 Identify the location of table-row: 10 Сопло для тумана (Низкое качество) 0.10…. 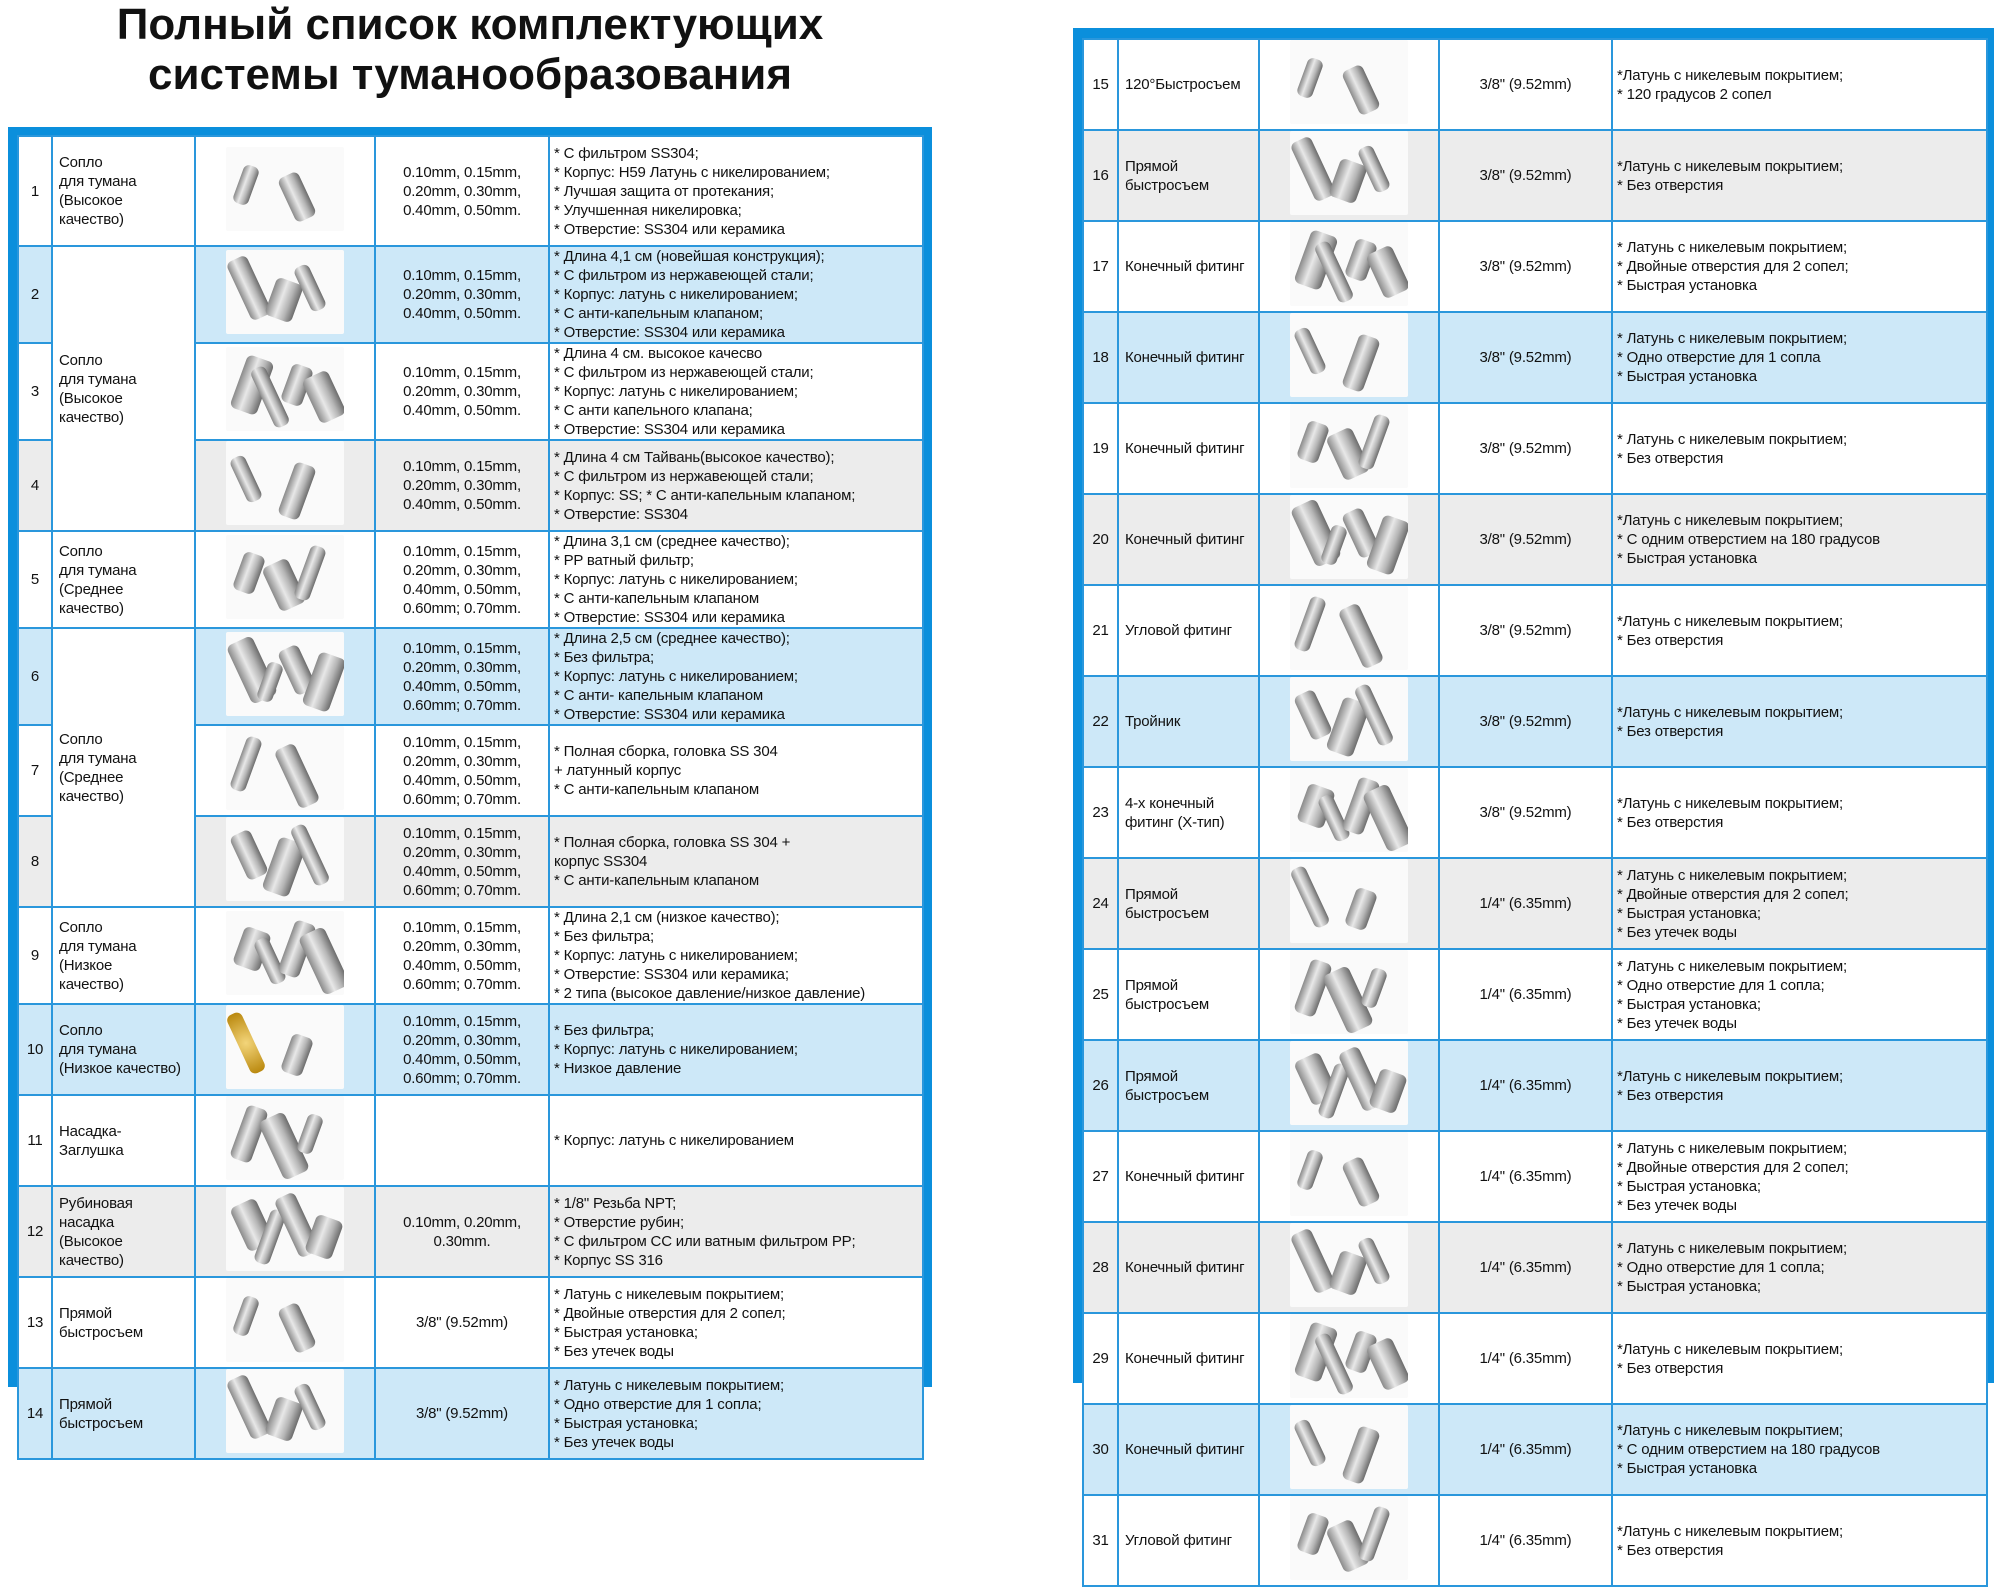
(470, 1049).